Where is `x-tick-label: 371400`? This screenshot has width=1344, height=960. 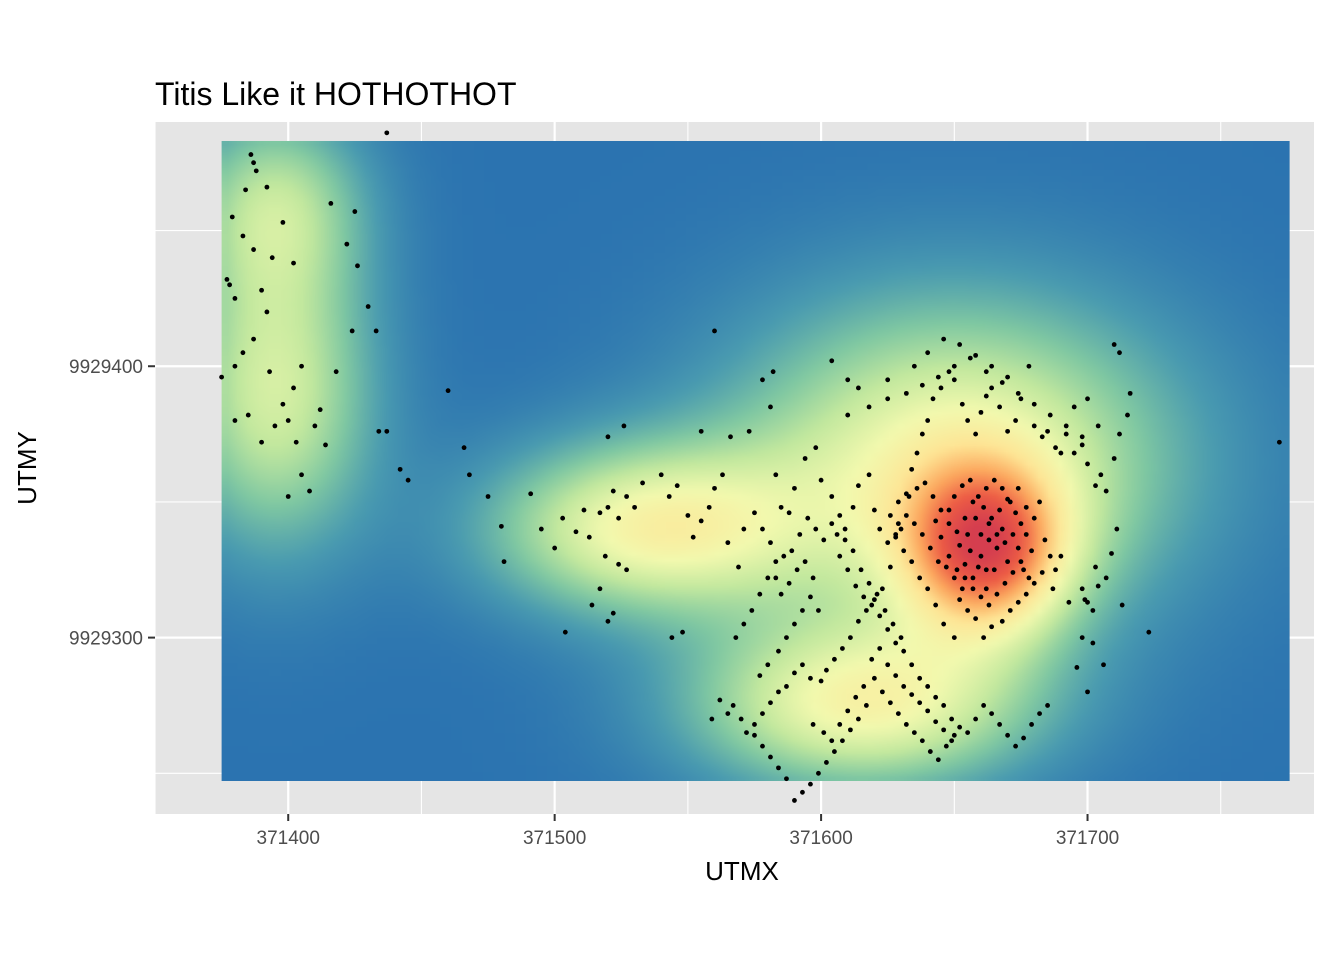
x-tick-label: 371400 is located at coordinates (288, 838).